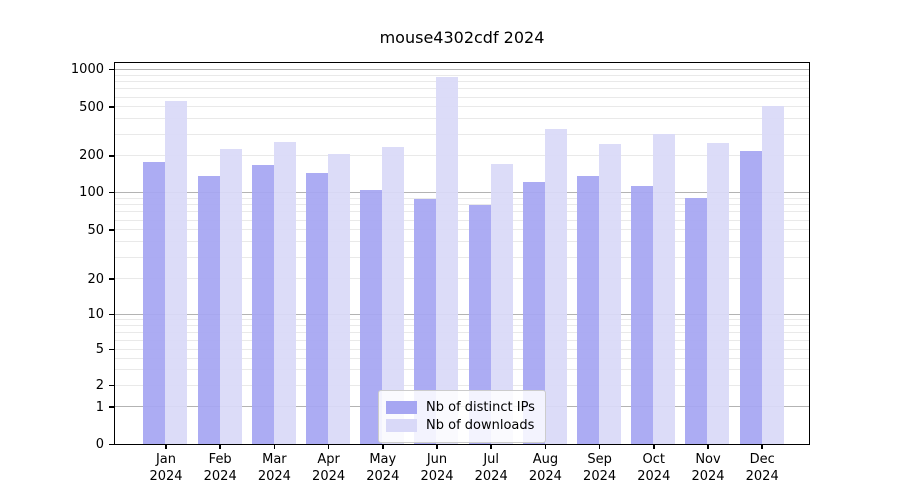 This screenshot has height=500, width=900. I want to click on y-tick-label: 1000, so click(87, 70).